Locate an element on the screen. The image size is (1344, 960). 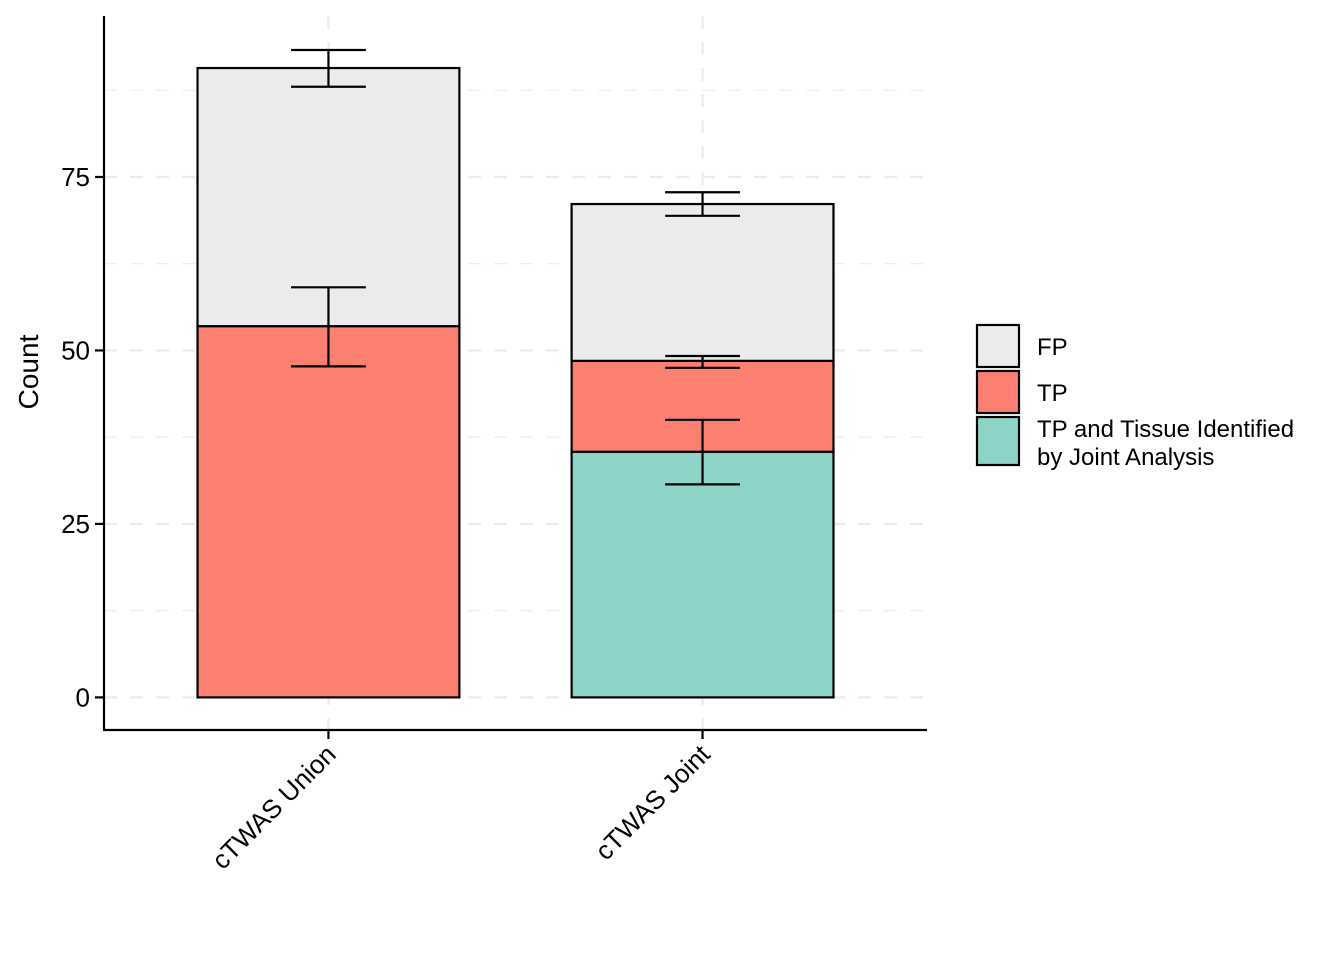
x-ticks: cTWAS Union cTWAS Joint is located at coordinates (461, 802).